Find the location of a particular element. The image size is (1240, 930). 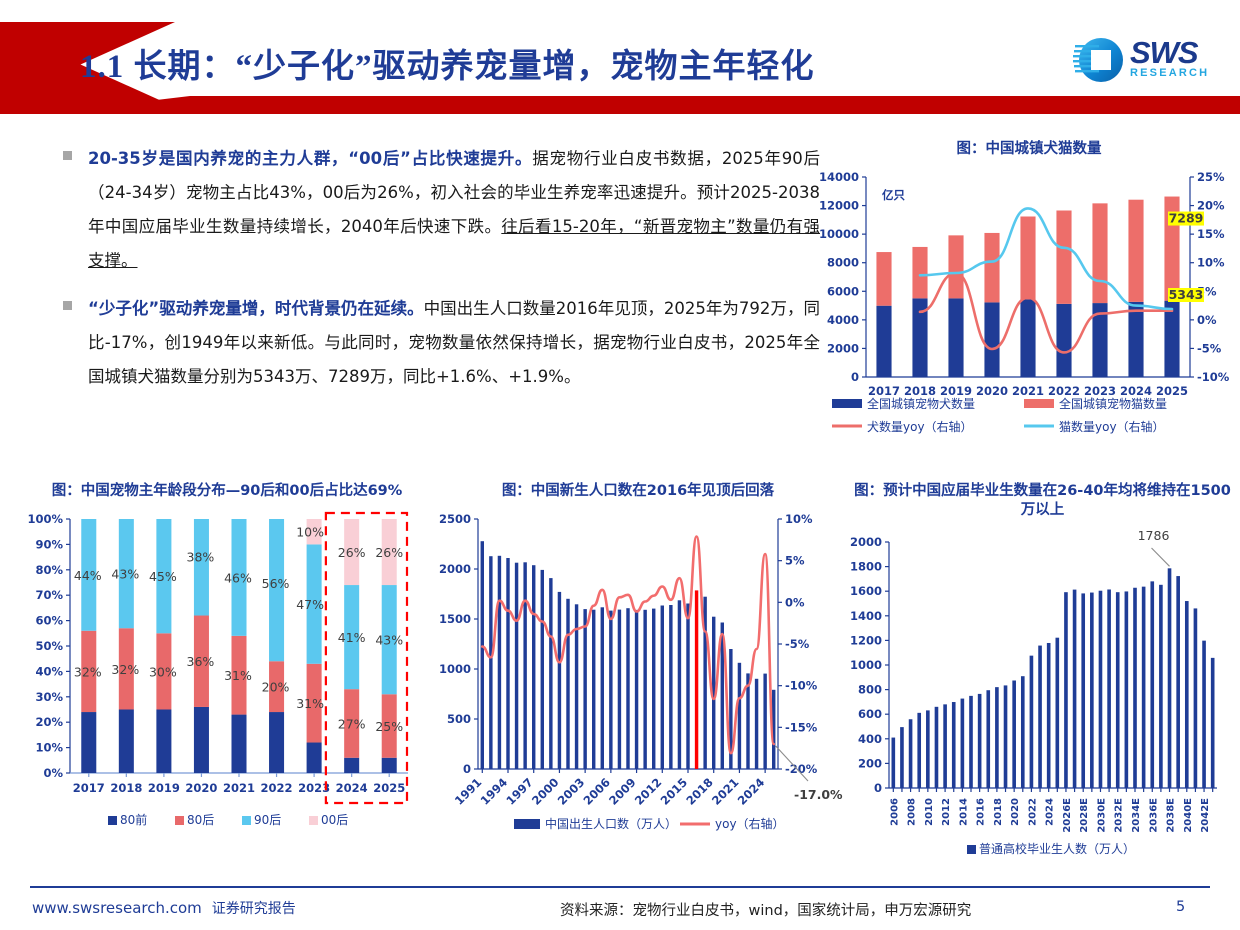

footer-source: 资料来源：宠物行业白皮书，wind，国家统计局，申万宏源研究 is located at coordinates (766, 911).